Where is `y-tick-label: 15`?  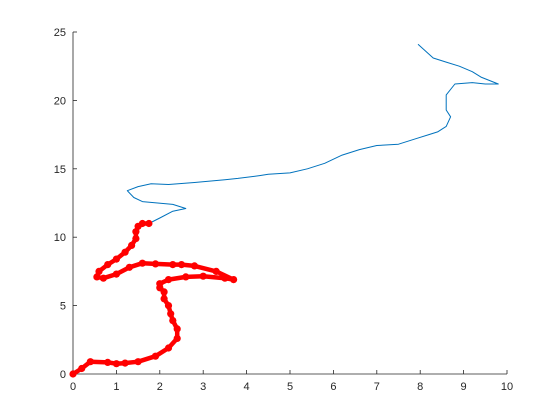 y-tick-label: 15 is located at coordinates (60, 170).